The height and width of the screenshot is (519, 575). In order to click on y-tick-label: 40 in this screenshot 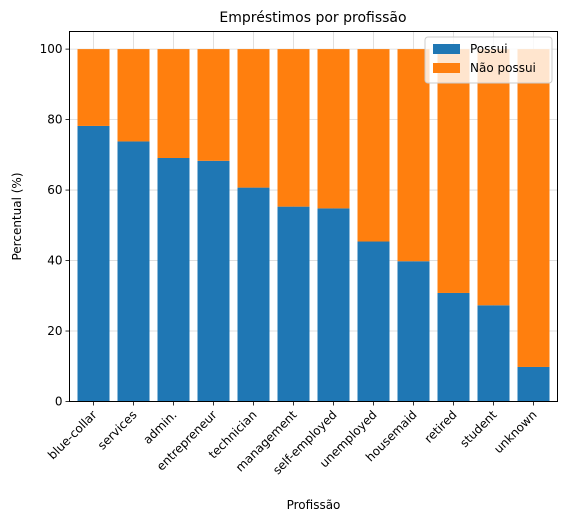, I will do `click(54, 261)`.